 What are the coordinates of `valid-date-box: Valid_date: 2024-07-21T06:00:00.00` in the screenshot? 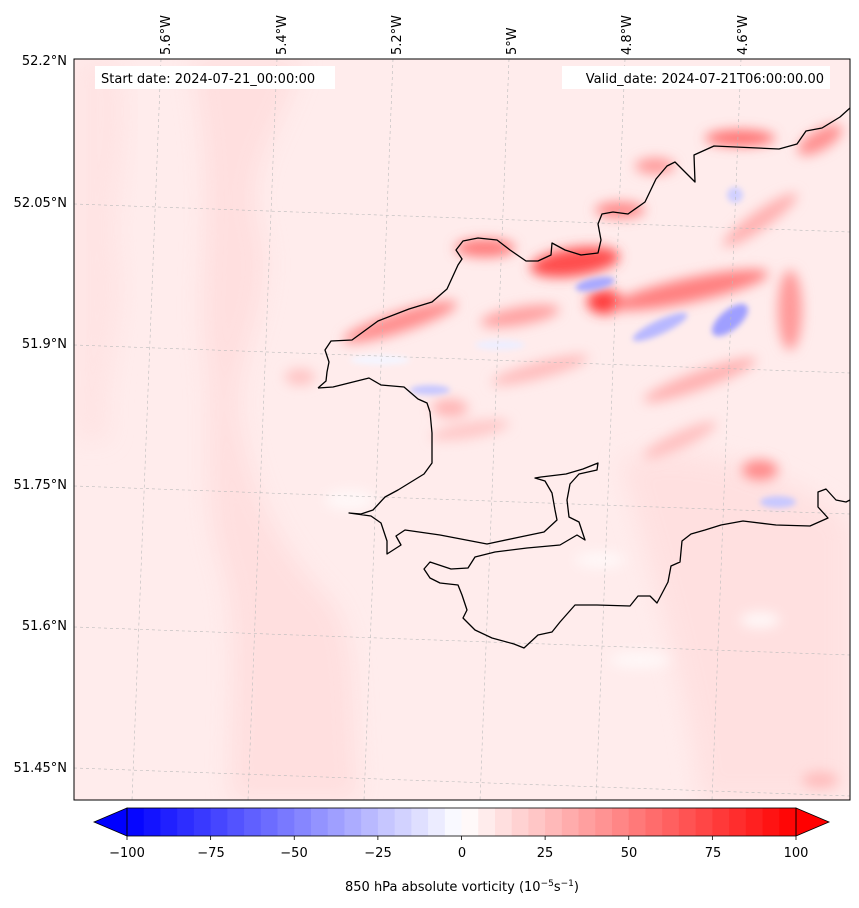 It's located at (696, 77).